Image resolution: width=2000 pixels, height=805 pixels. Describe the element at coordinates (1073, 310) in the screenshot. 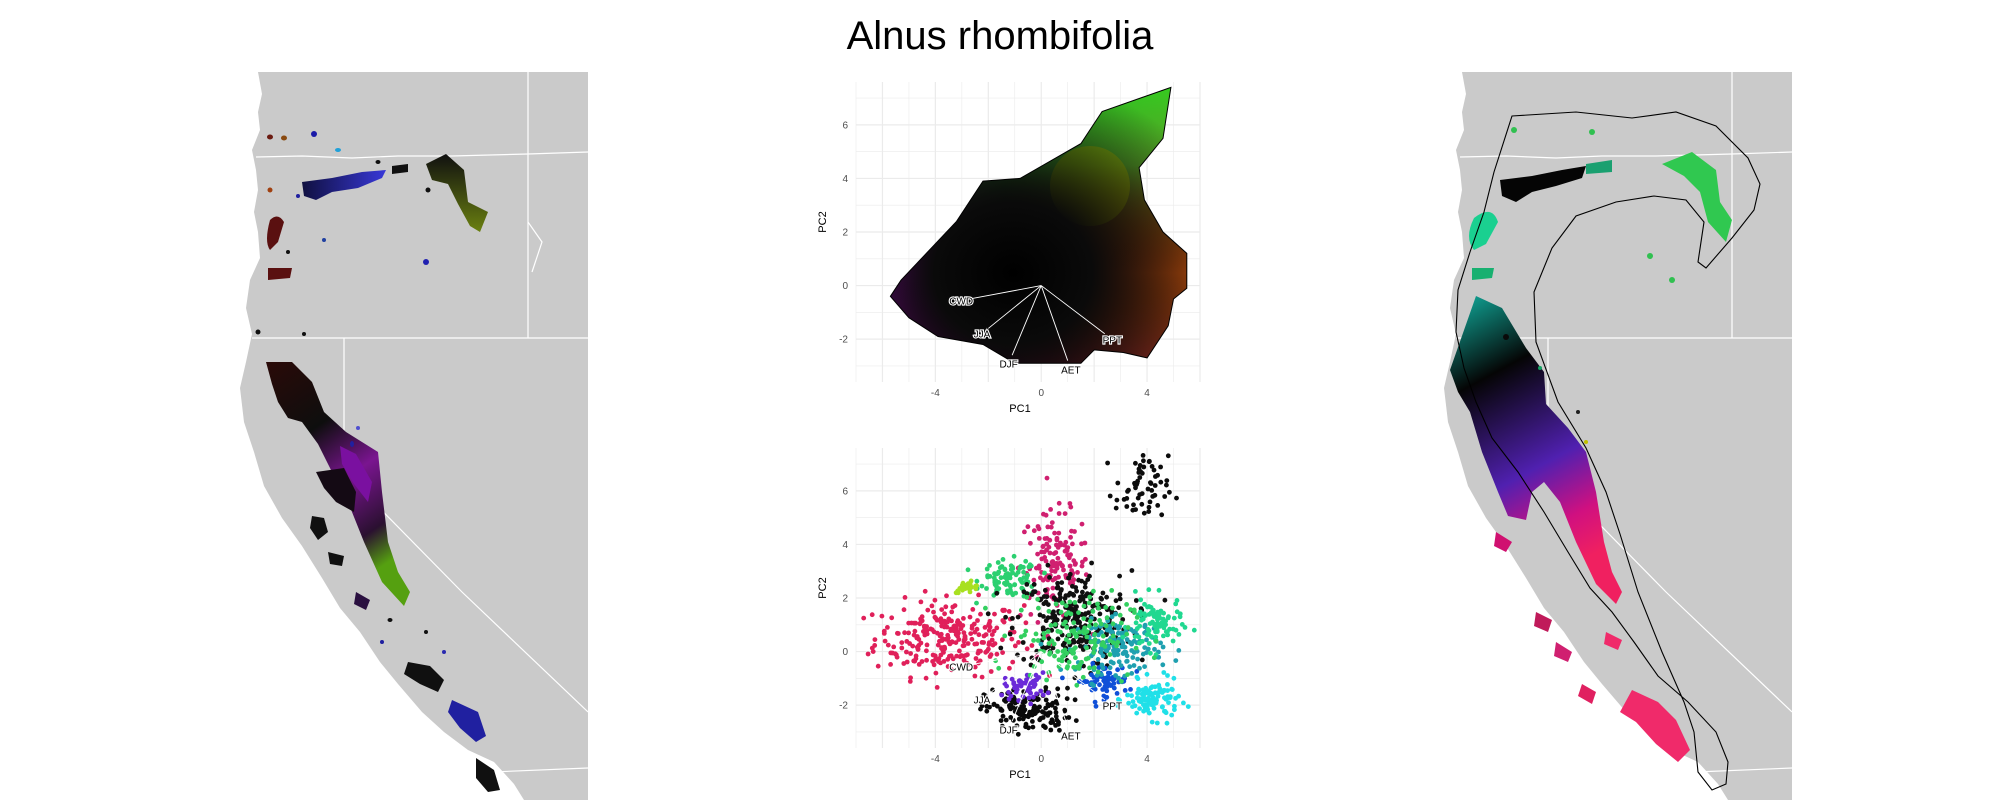

I see `pca-top-loading-arrow-ppt` at that location.